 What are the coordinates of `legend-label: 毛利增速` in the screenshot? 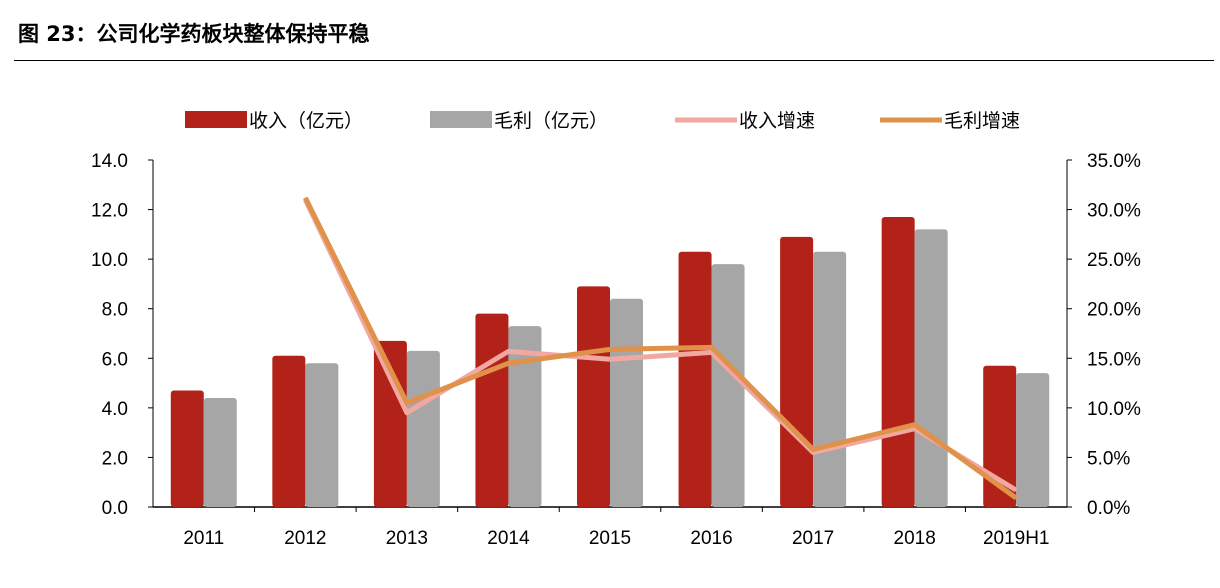 It's located at (982, 121).